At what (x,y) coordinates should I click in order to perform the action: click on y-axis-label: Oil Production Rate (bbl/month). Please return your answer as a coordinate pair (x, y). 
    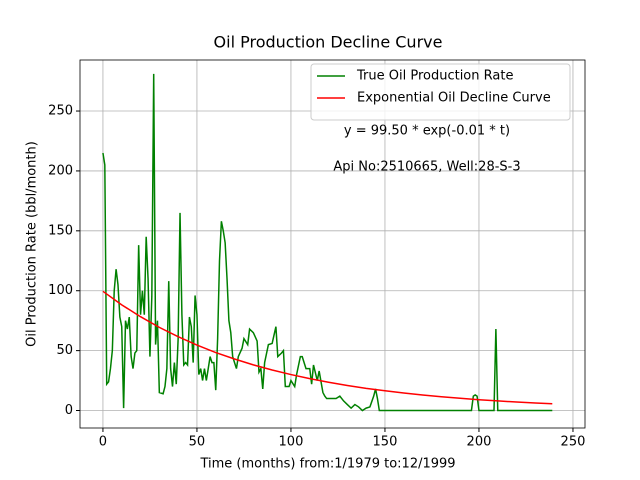
    Looking at the image, I should click on (32, 244).